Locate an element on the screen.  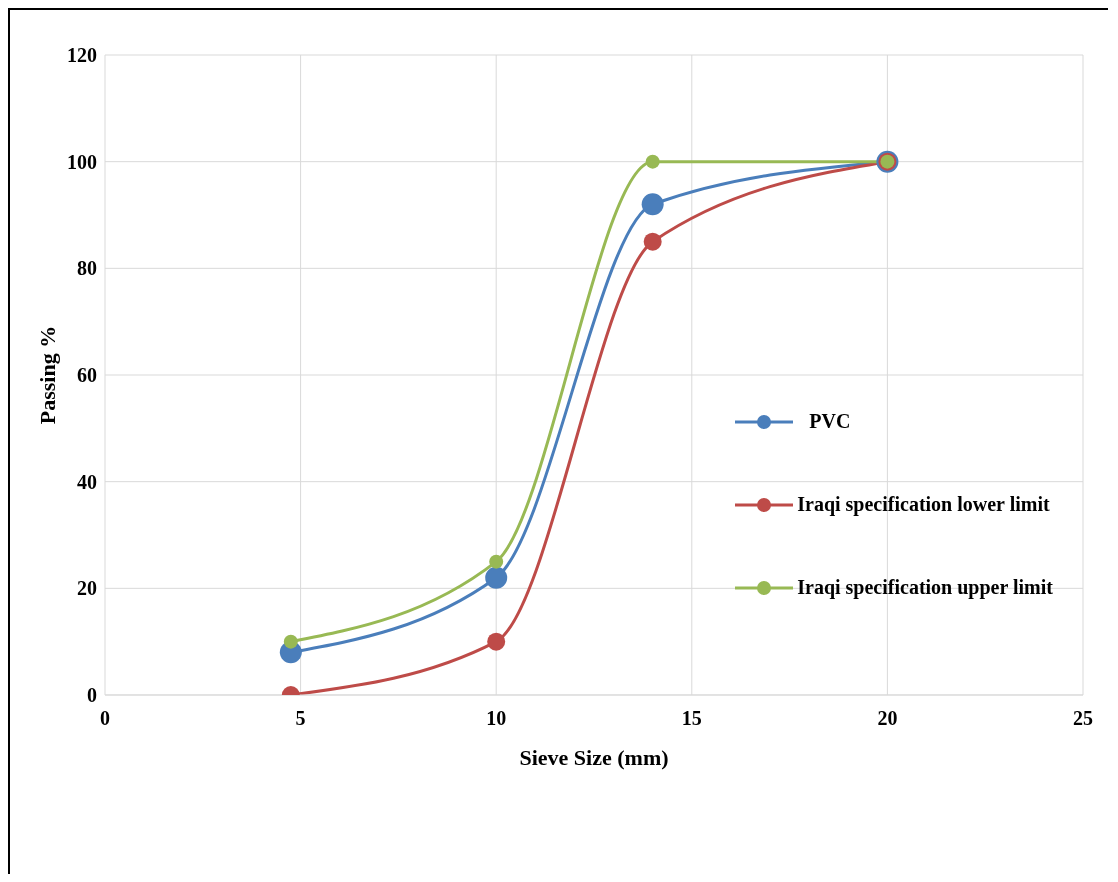
x-tick-label: 20 is located at coordinates (887, 718).